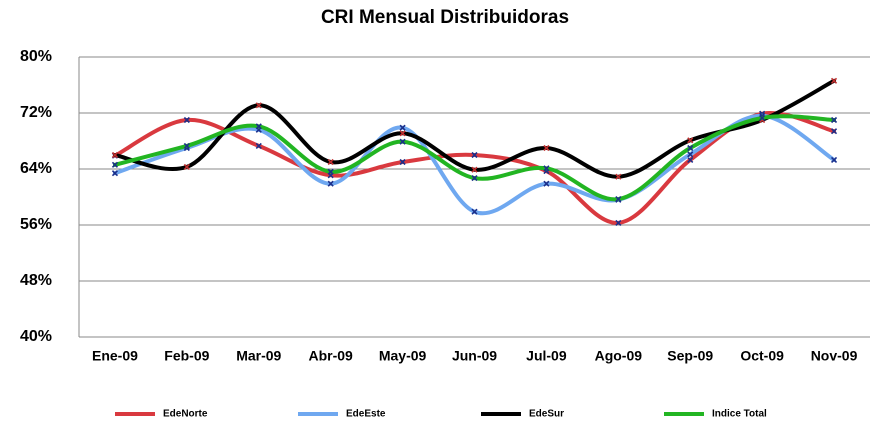 This screenshot has height=423, width=871. Describe the element at coordinates (690, 356) in the screenshot. I see `x-tick-label: Sep-09` at that location.